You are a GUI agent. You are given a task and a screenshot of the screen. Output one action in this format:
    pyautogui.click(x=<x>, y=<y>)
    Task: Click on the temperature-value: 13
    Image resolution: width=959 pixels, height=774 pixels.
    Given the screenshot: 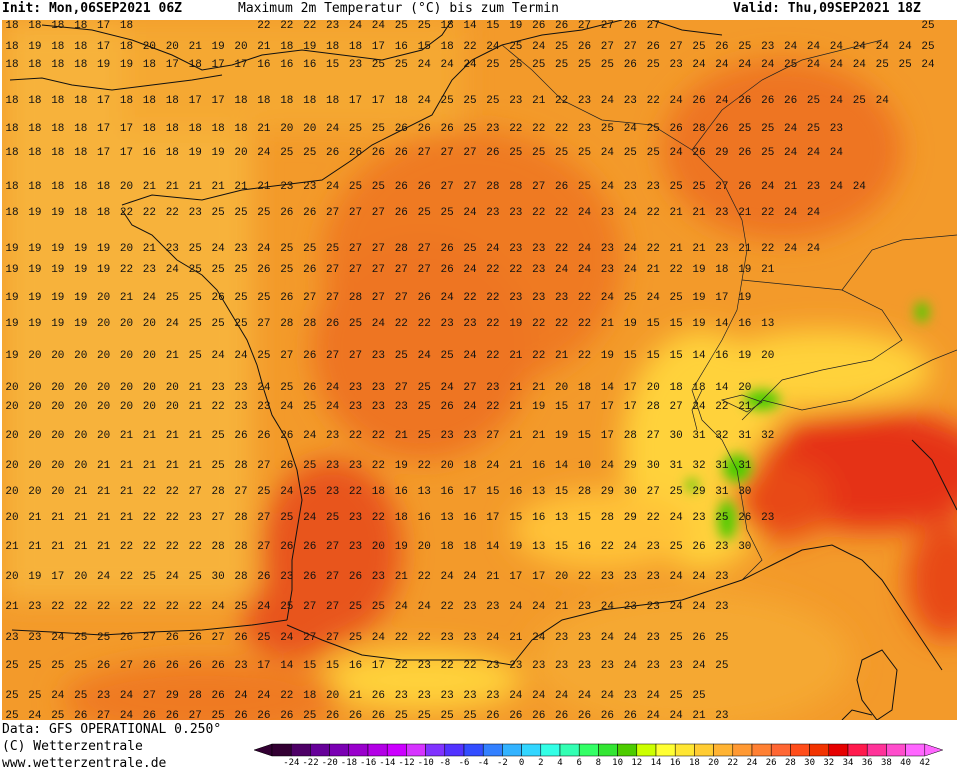 What is the action you would take?
    pyautogui.click(x=446, y=518)
    